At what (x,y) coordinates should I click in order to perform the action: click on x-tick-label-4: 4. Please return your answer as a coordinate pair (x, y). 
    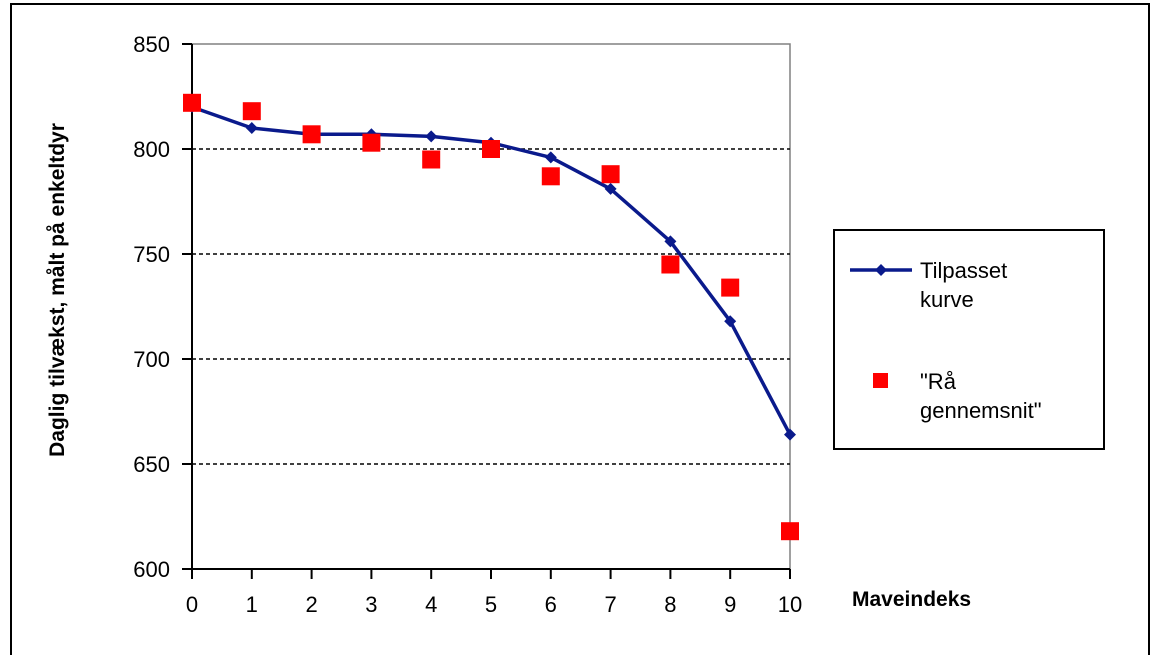
    Looking at the image, I should click on (431, 604).